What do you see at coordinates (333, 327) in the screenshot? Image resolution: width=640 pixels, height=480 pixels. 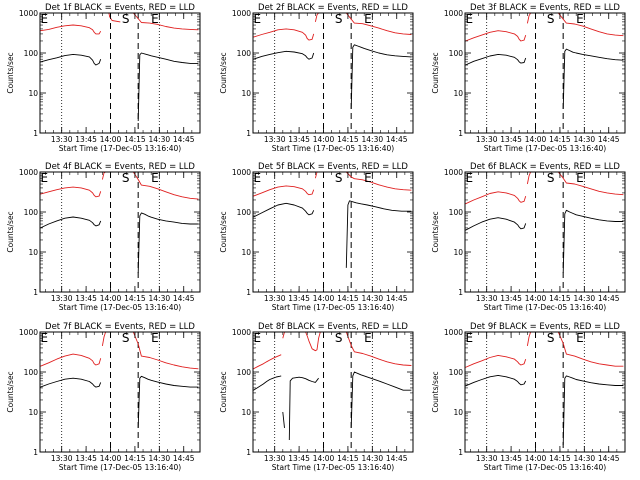 I see `chart-title: Det 8f BLACK = Events, RED = LLD` at bounding box center [333, 327].